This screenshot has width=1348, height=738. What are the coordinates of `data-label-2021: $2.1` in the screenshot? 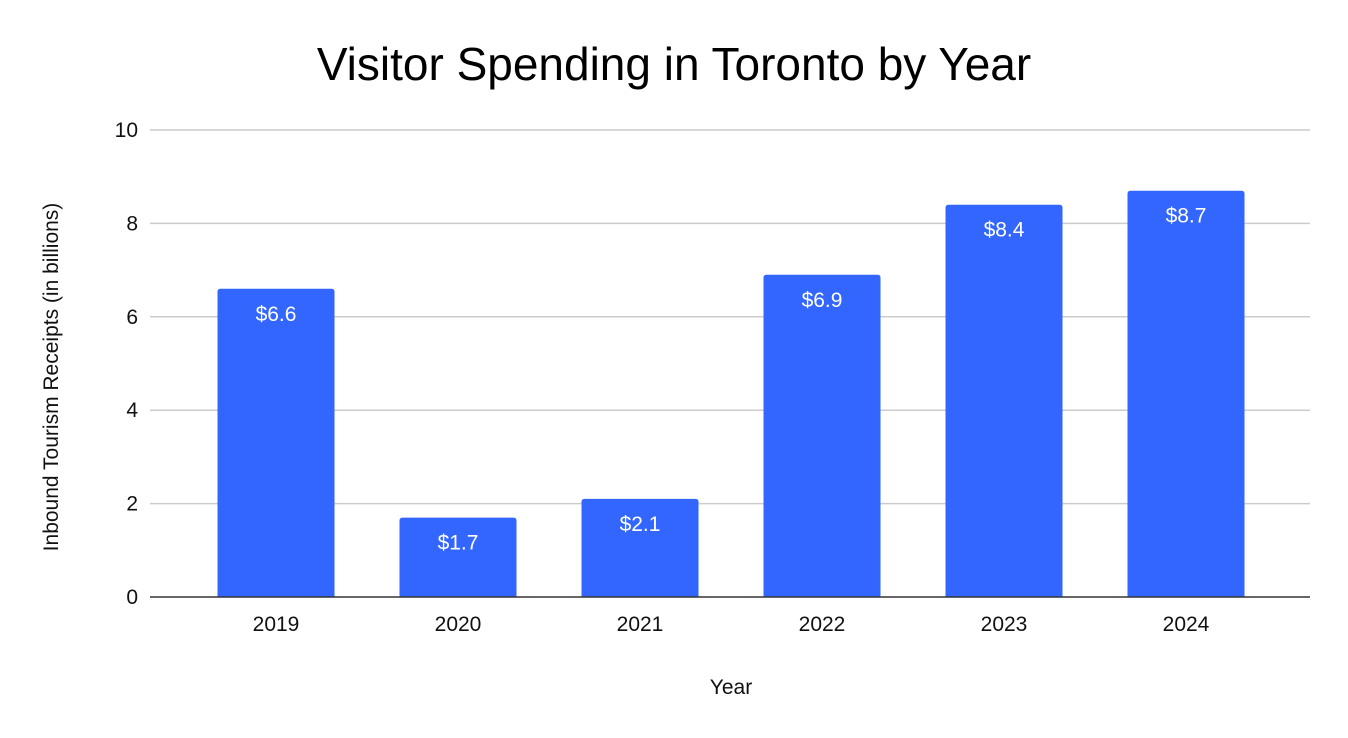 It's located at (640, 524).